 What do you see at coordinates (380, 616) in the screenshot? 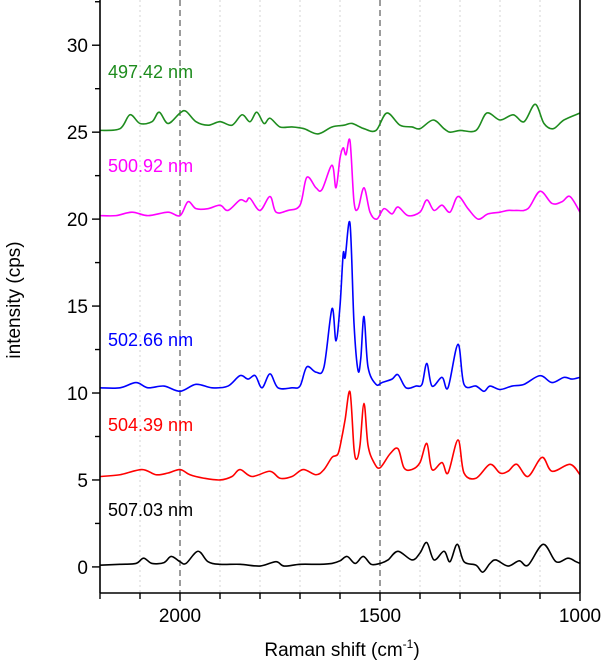
I see `x-tick-label: 1500` at bounding box center [380, 616].